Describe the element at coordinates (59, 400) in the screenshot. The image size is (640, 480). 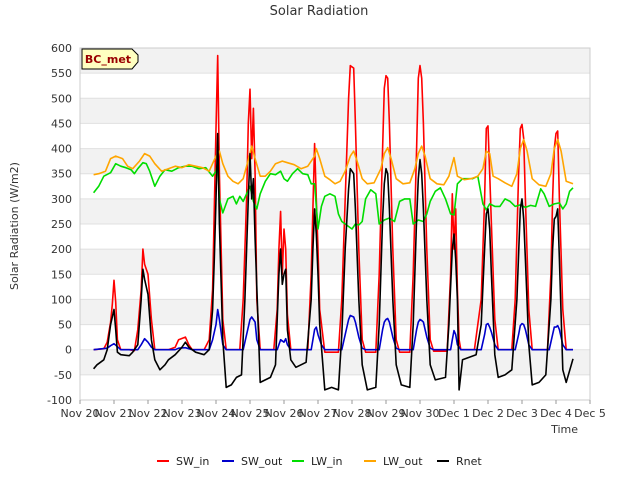
I see `y-tick-label: -100` at that location.